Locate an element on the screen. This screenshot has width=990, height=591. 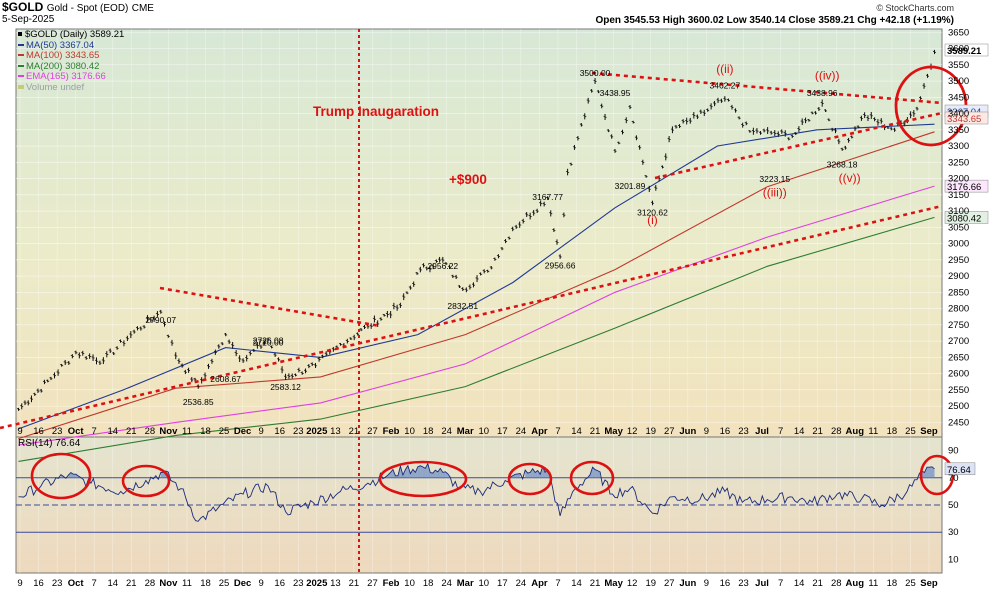
y-tick-label: 2600 is located at coordinates (958, 374).